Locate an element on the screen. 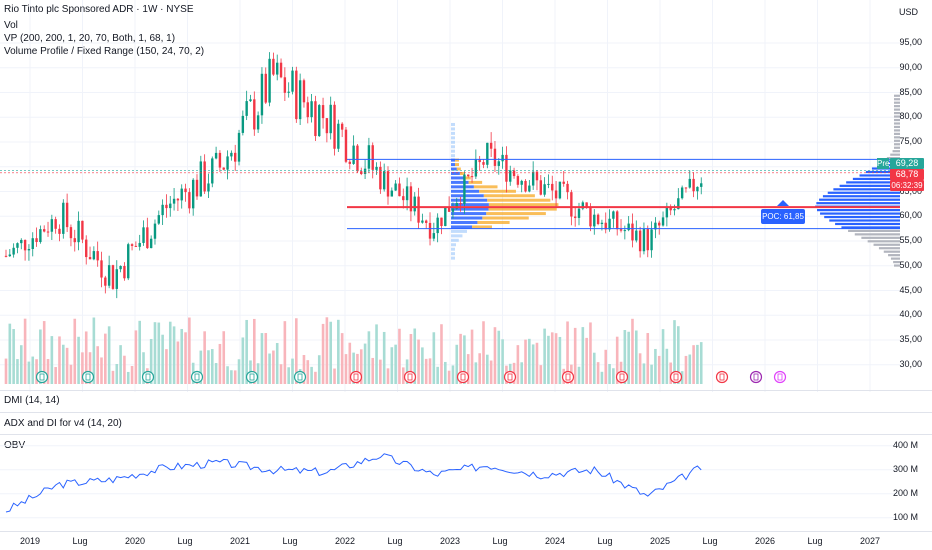  time-tick: 2026 is located at coordinates (765, 541).